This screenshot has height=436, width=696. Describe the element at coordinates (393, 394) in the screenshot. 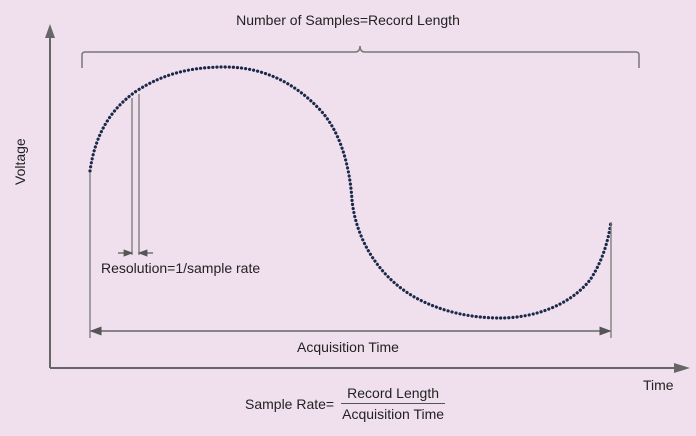

I see `formula-numerator: Record Length` at that location.